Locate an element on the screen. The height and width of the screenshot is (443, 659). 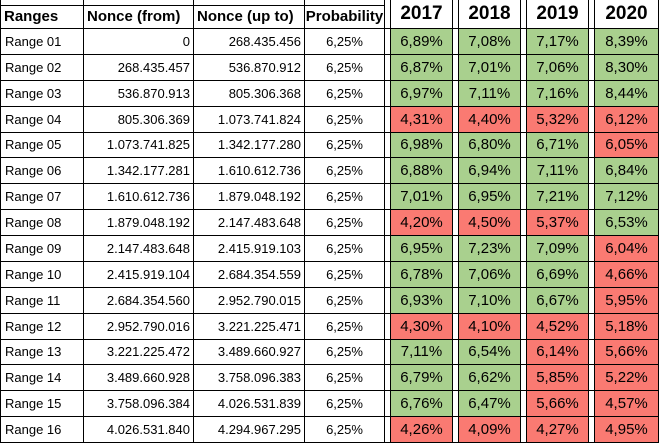
cell-nonce-up-to: 1.879.048.192 is located at coordinates (249, 197).